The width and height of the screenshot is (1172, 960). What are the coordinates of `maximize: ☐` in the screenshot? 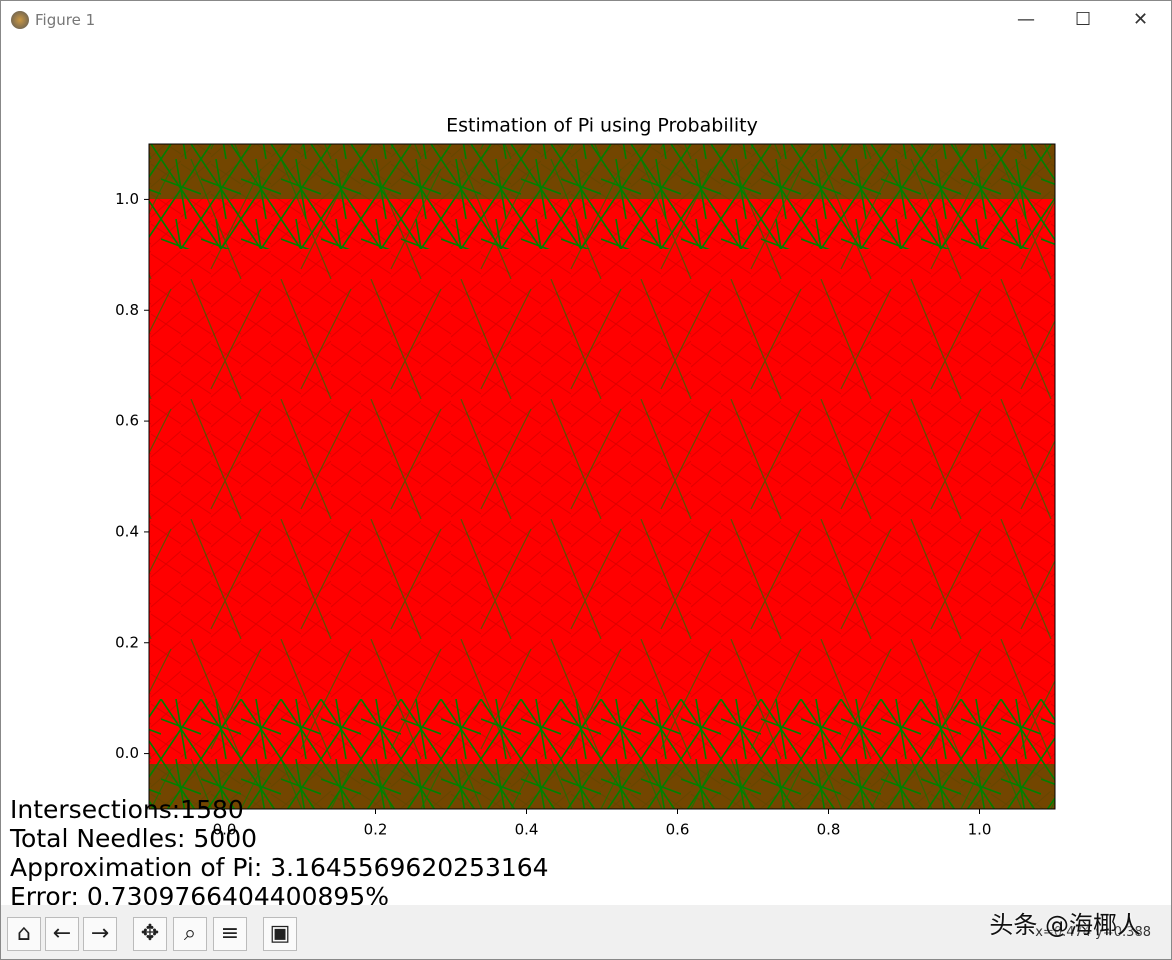 It's located at (1083, 19).